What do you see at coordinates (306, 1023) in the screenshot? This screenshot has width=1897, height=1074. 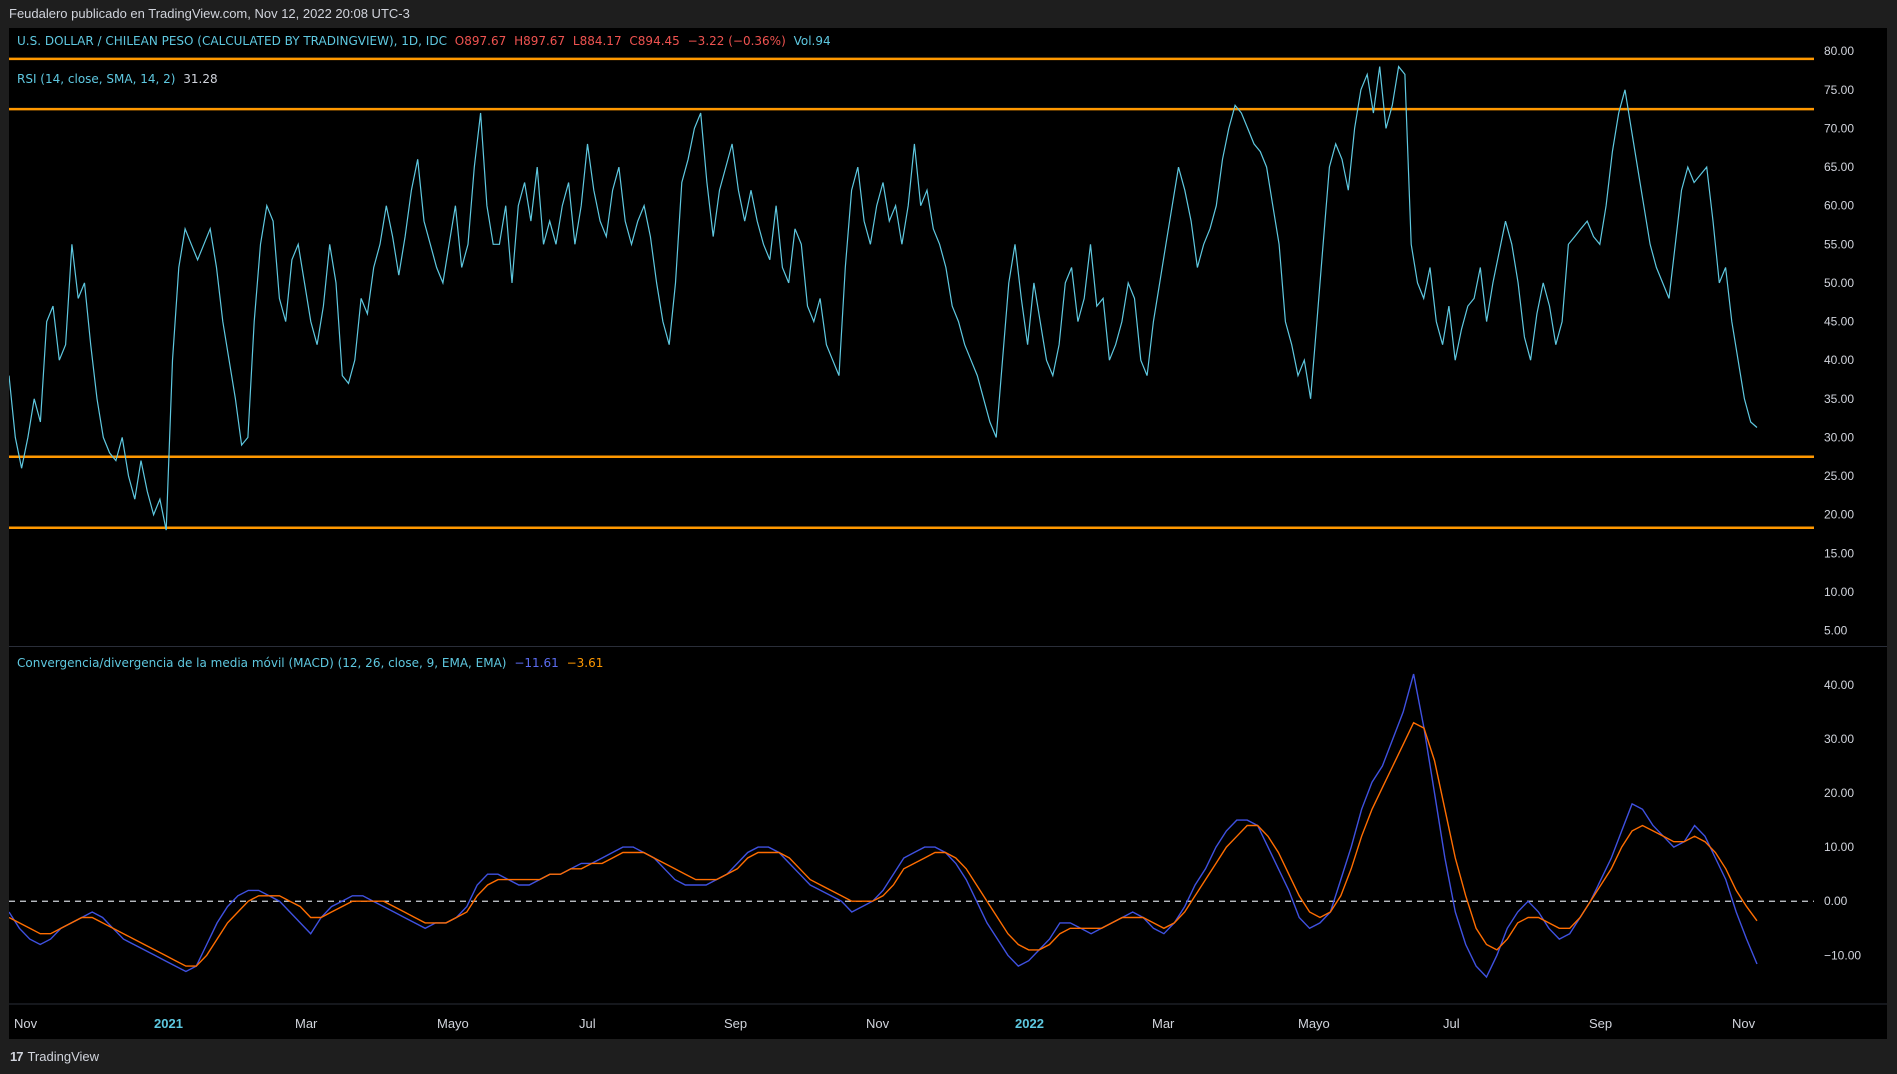 I see `x-tick-2: Mar` at bounding box center [306, 1023].